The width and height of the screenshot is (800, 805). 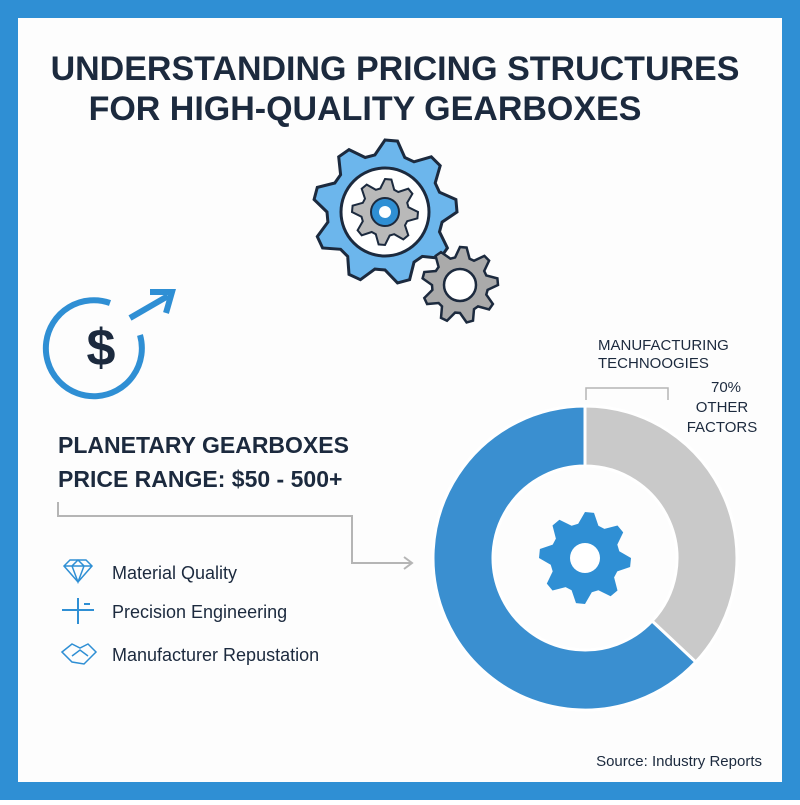 What do you see at coordinates (203, 445) in the screenshot?
I see `price-heading: PLANETARY GEARBOXES` at bounding box center [203, 445].